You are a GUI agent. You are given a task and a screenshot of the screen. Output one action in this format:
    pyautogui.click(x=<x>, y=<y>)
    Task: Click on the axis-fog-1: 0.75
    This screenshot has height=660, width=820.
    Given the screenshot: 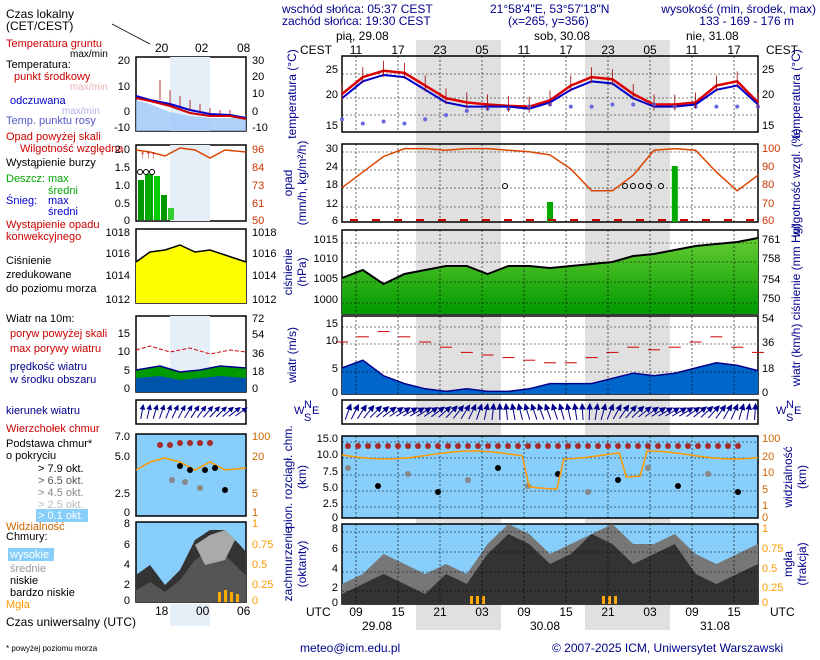 What is the action you would take?
    pyautogui.click(x=262, y=545)
    